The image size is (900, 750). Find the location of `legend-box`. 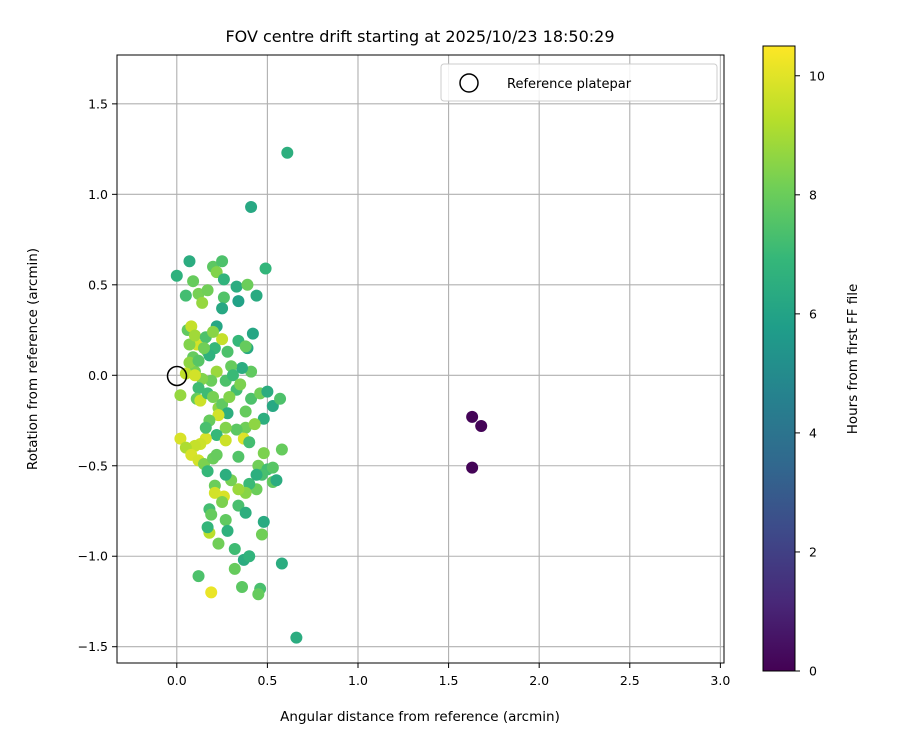

legend-box is located at coordinates (579, 82).